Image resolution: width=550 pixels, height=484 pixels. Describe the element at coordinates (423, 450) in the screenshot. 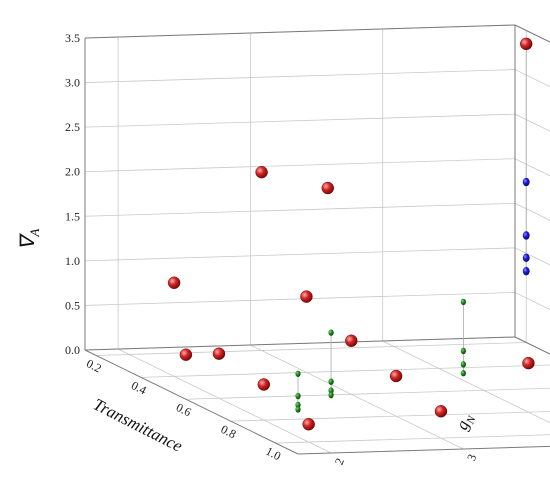

I see `floor-edge-front` at that location.